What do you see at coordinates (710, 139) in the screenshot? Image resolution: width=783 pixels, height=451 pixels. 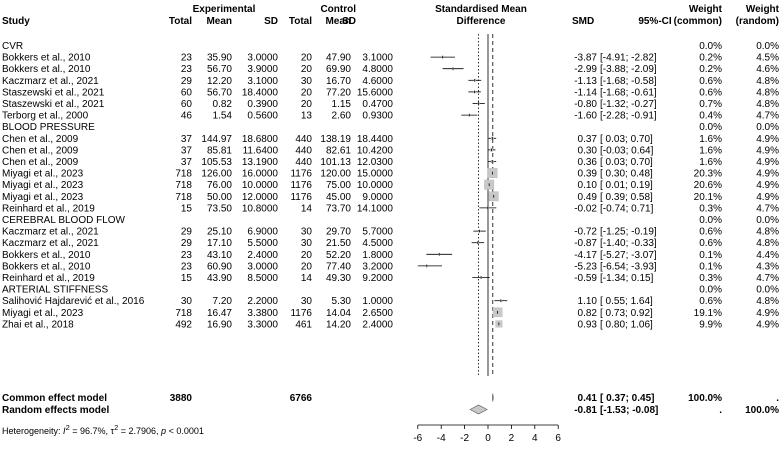 I see `row-9-weight-common: 1.6%` at bounding box center [710, 139].